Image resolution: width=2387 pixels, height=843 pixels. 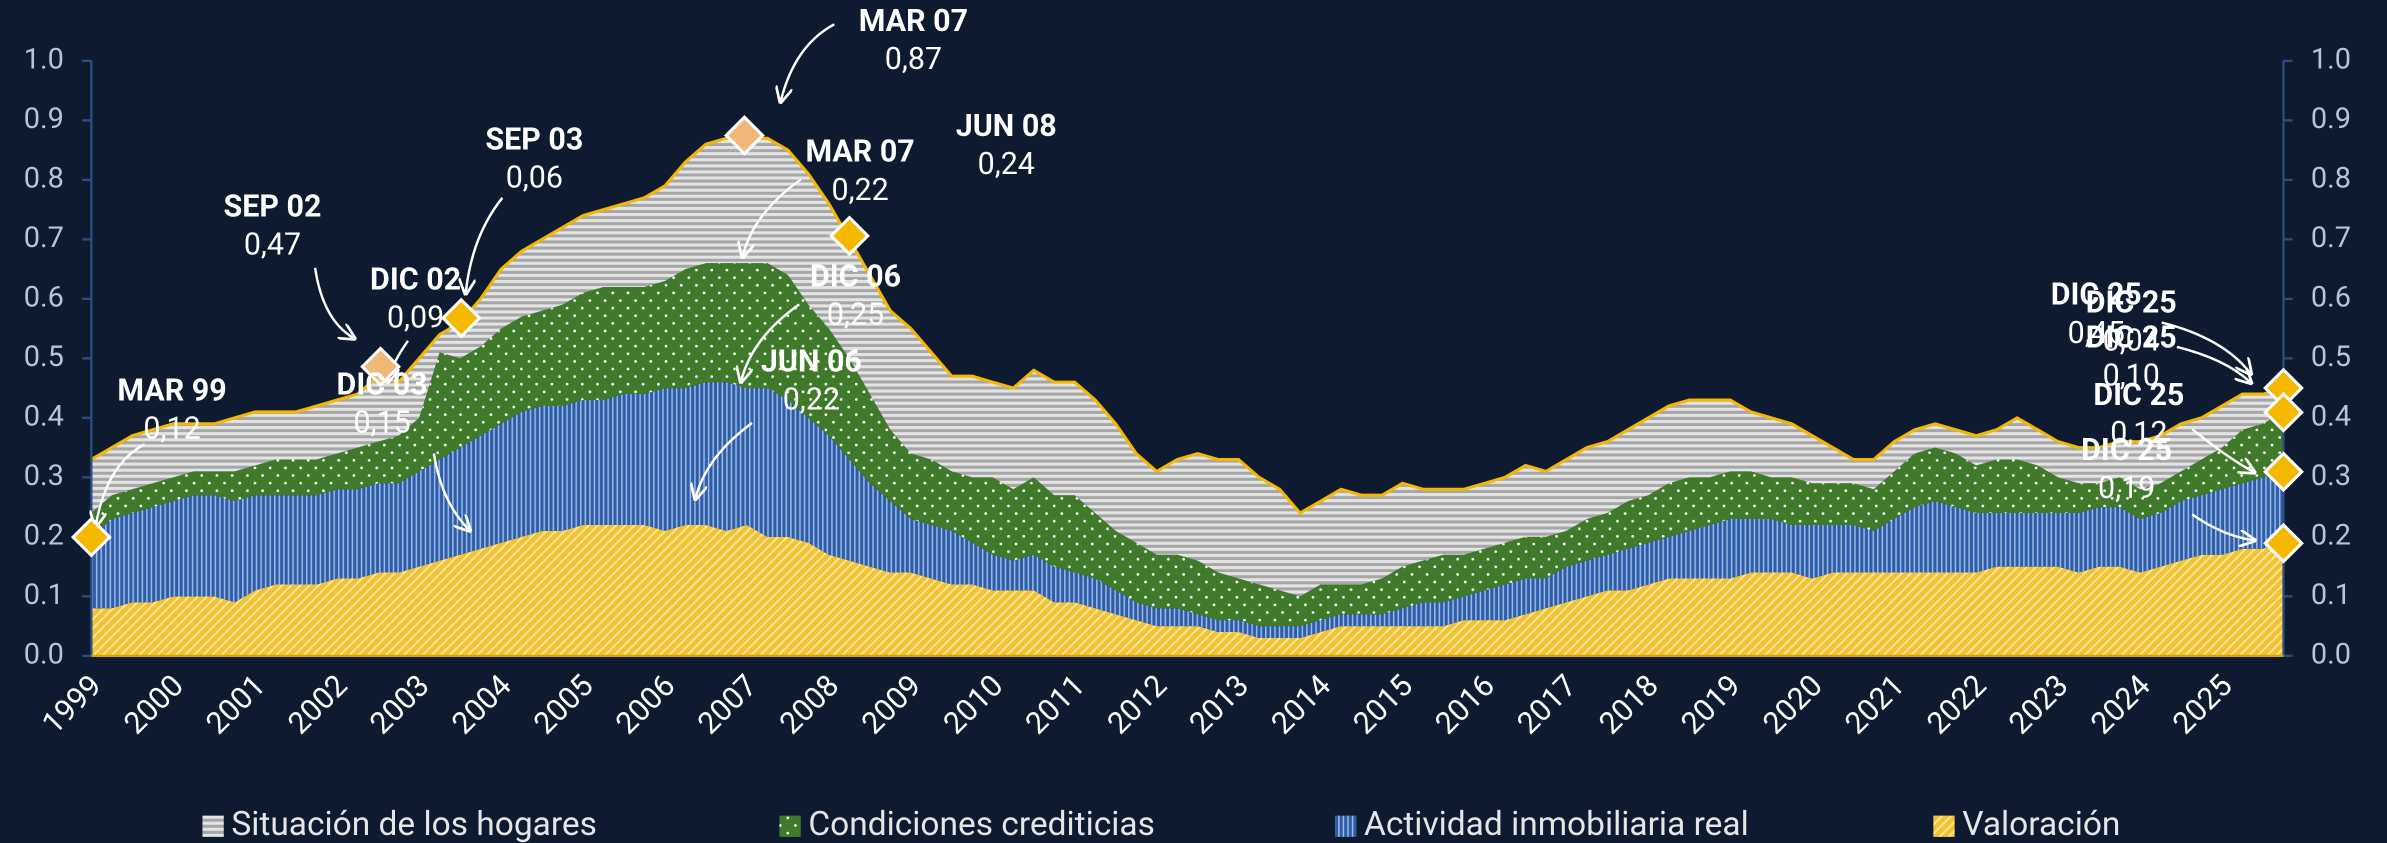 What do you see at coordinates (44, 119) in the screenshot?
I see `y-tick-label: 0.9` at bounding box center [44, 119].